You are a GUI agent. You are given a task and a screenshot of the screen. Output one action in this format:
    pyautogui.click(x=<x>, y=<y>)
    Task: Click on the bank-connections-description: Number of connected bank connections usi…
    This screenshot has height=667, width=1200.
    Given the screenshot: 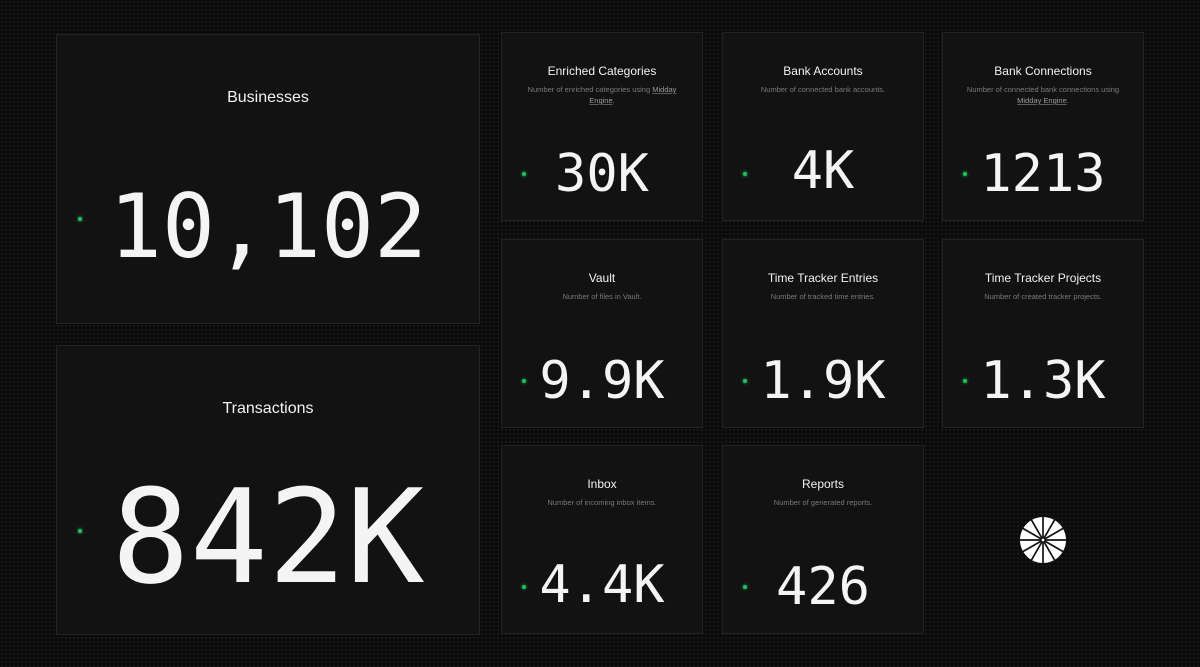 What is the action you would take?
    pyautogui.click(x=1043, y=95)
    